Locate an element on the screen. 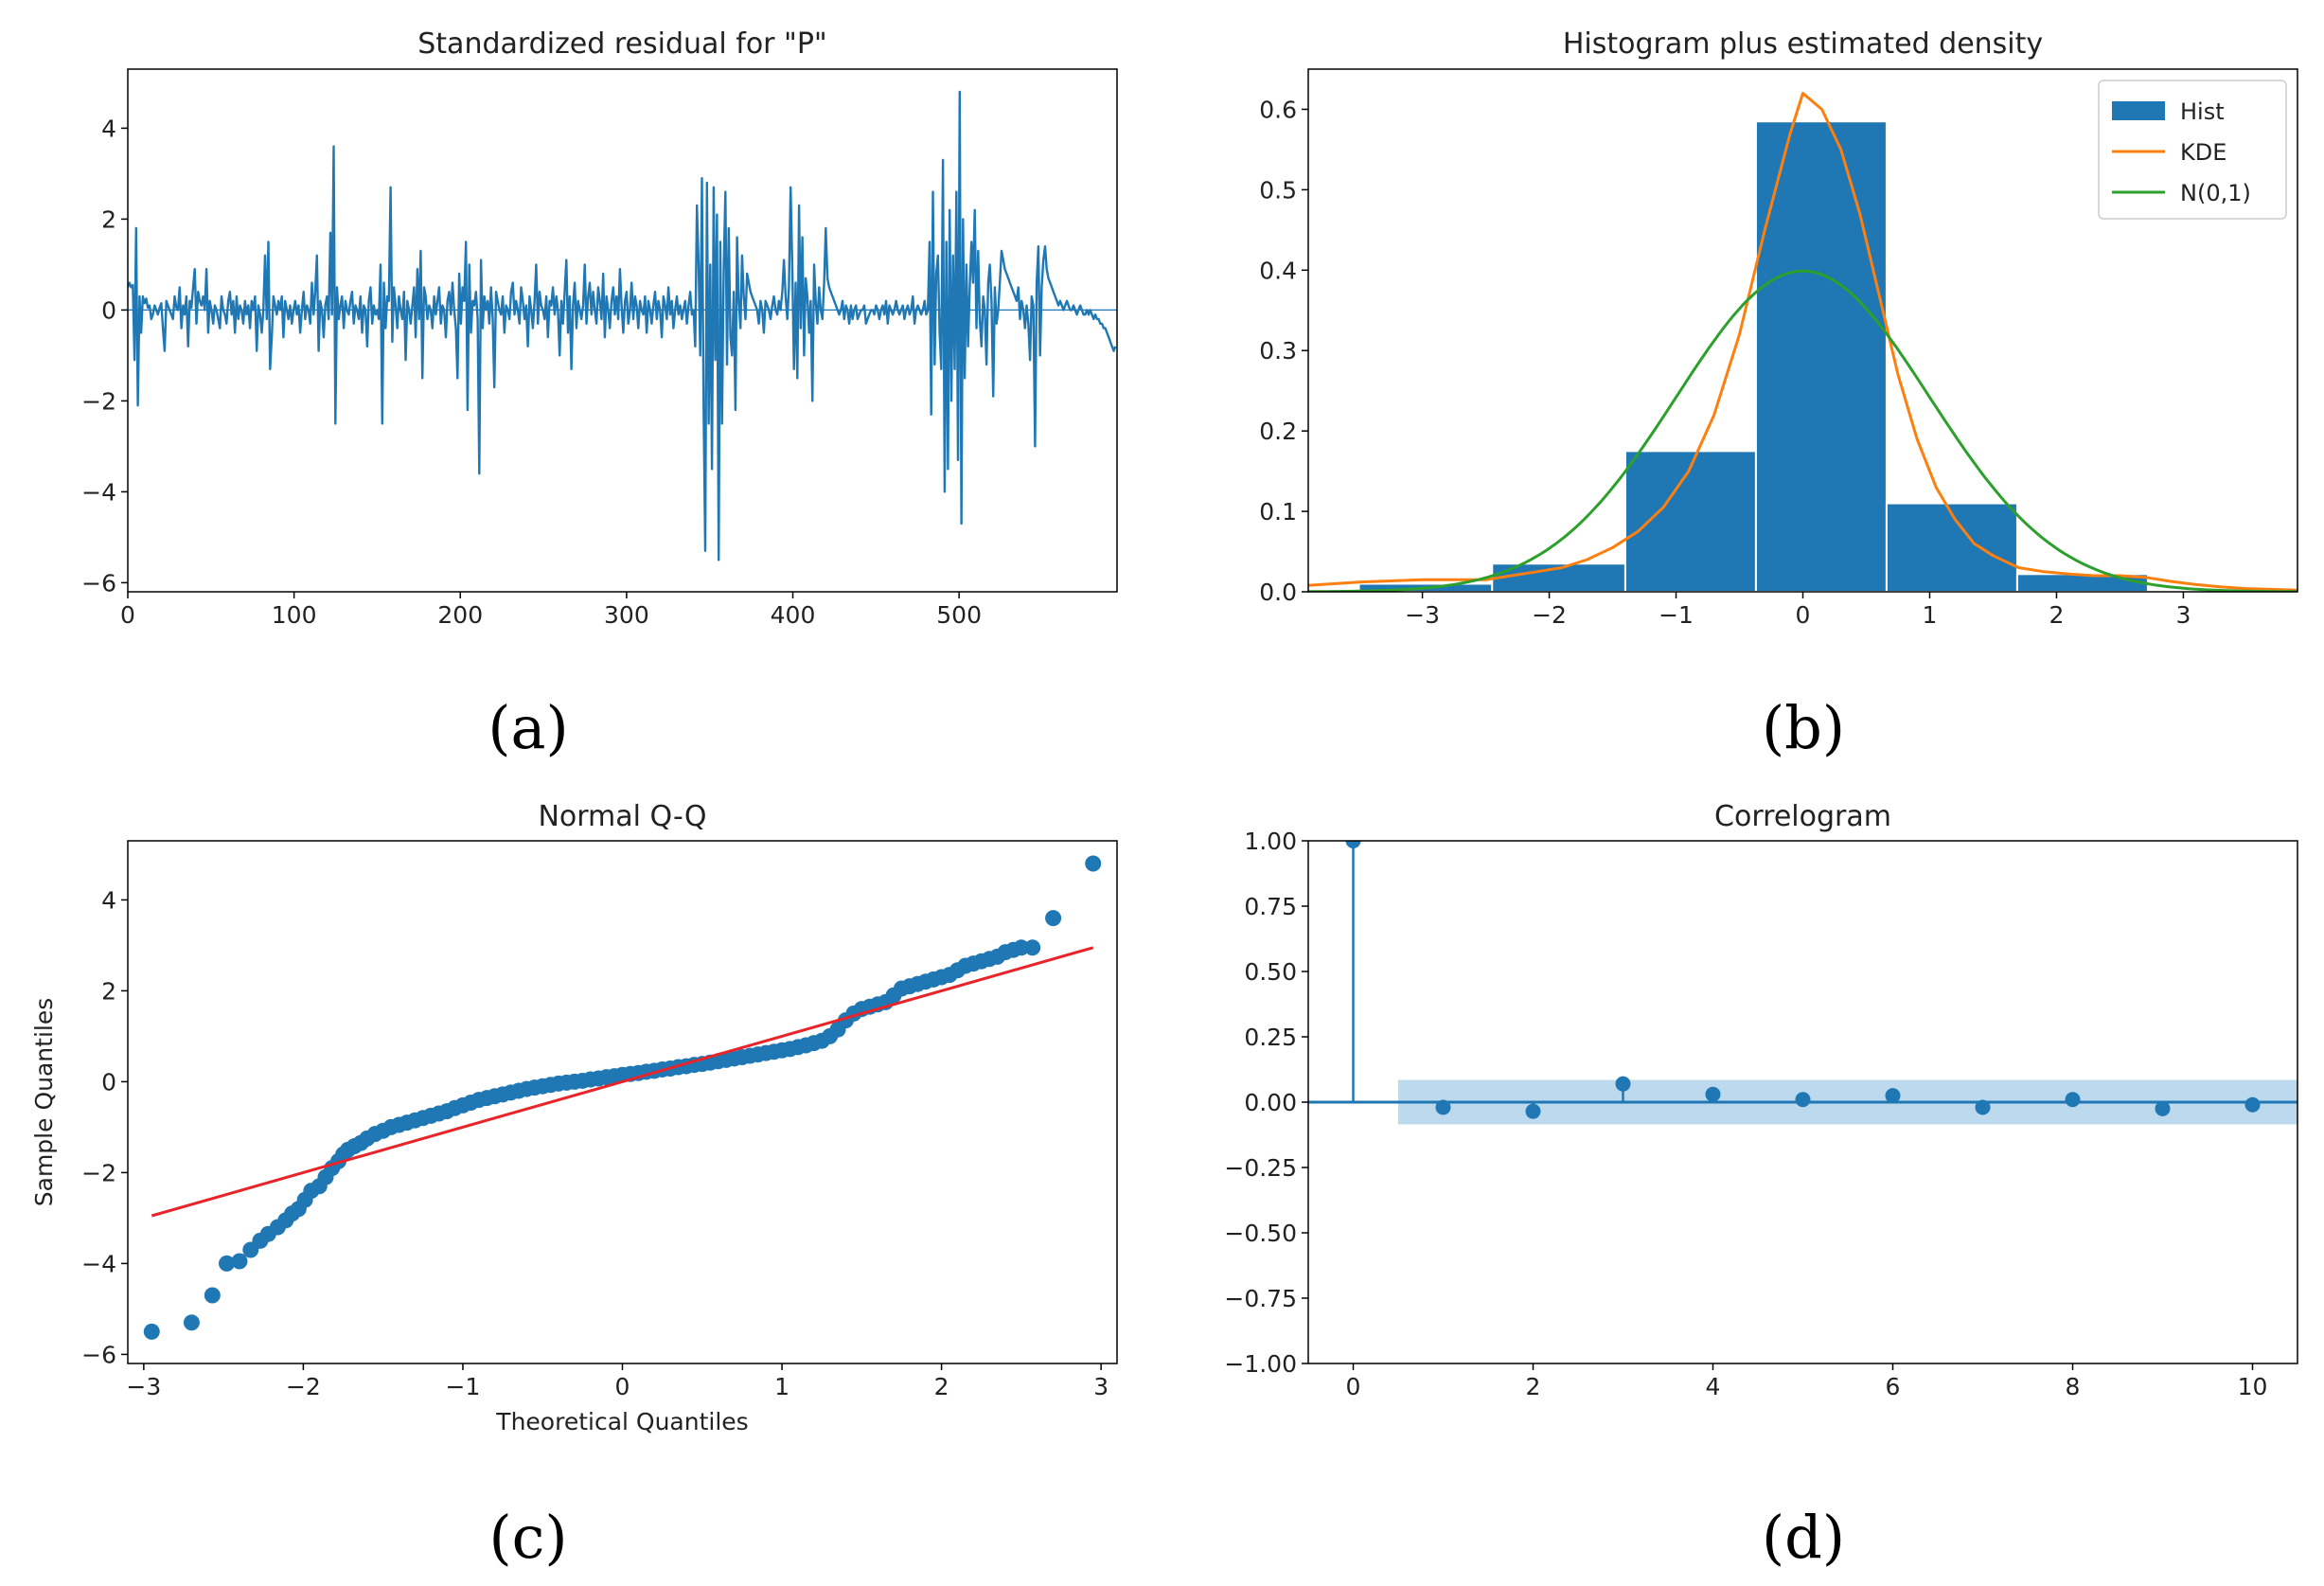  normal-density-line is located at coordinates (1803, 430).